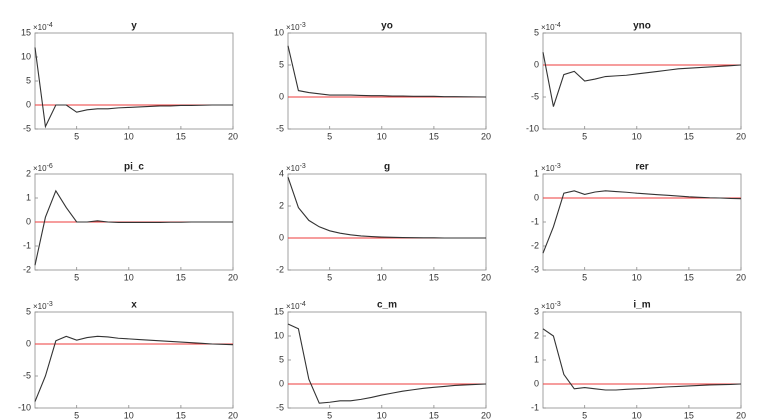  I want to click on subplot: g ×10⁻³ -2 0 2 4 5 10 15 20, so click(383, 222).